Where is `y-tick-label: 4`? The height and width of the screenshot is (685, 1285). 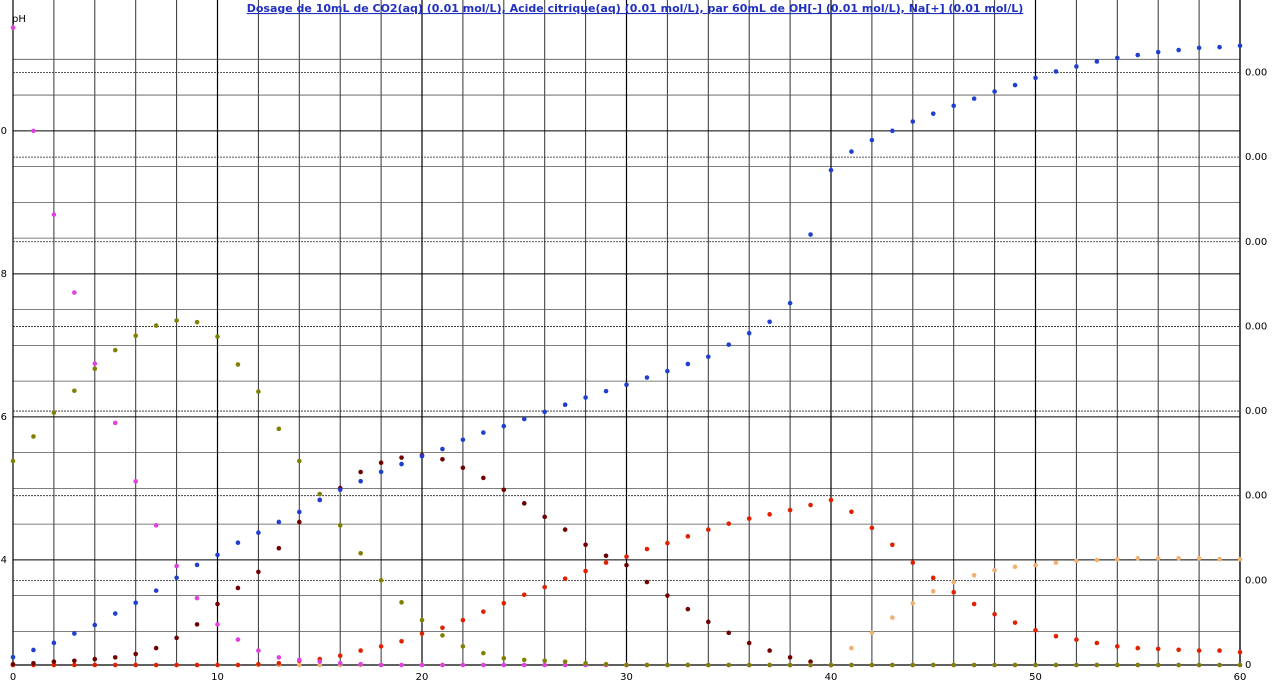
y-tick-label: 4 is located at coordinates (4, 560).